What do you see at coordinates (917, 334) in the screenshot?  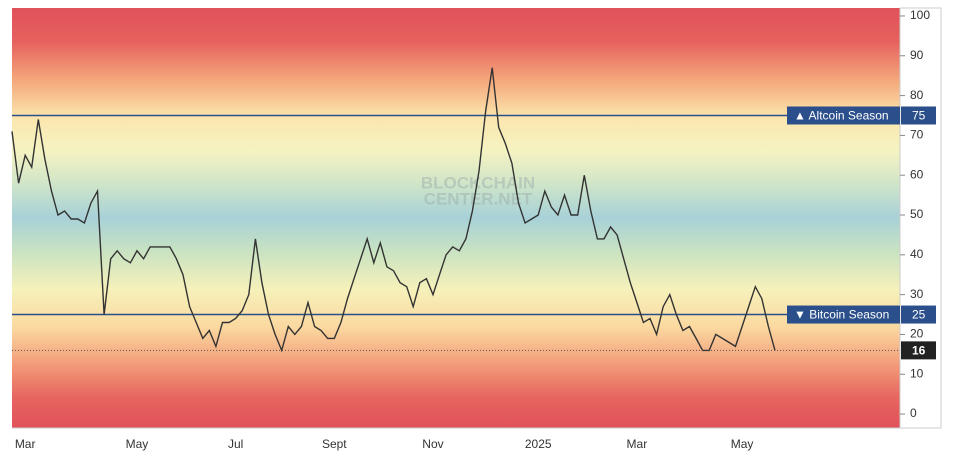 I see `y-tick-label: 20` at bounding box center [917, 334].